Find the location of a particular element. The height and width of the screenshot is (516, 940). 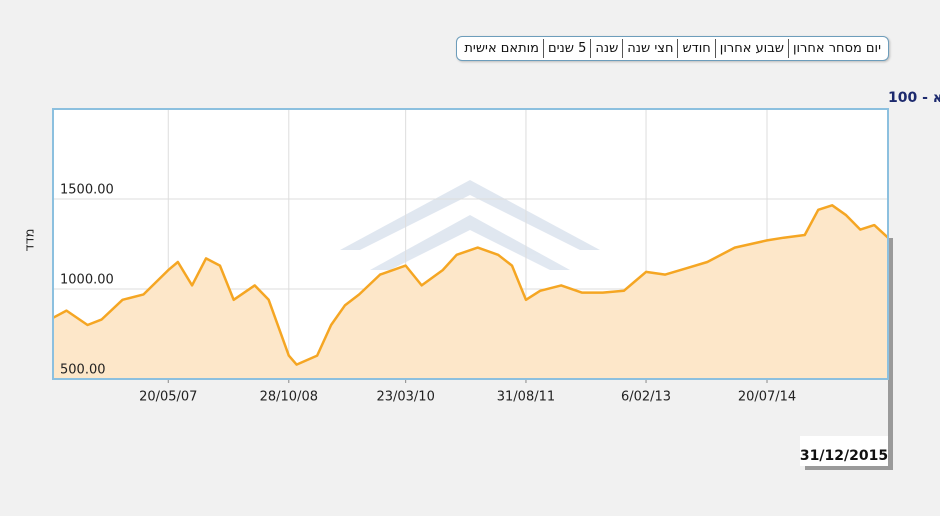

x-tick-label: 20/07/14 is located at coordinates (767, 397).